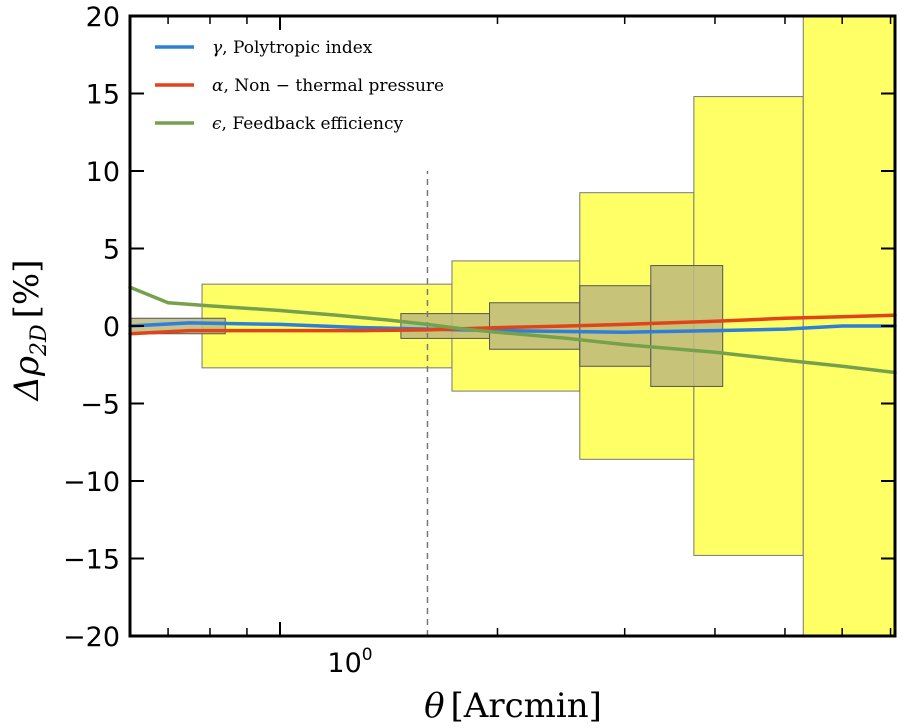  What do you see at coordinates (111, 250) in the screenshot?
I see `y-tick-label: 5` at bounding box center [111, 250].